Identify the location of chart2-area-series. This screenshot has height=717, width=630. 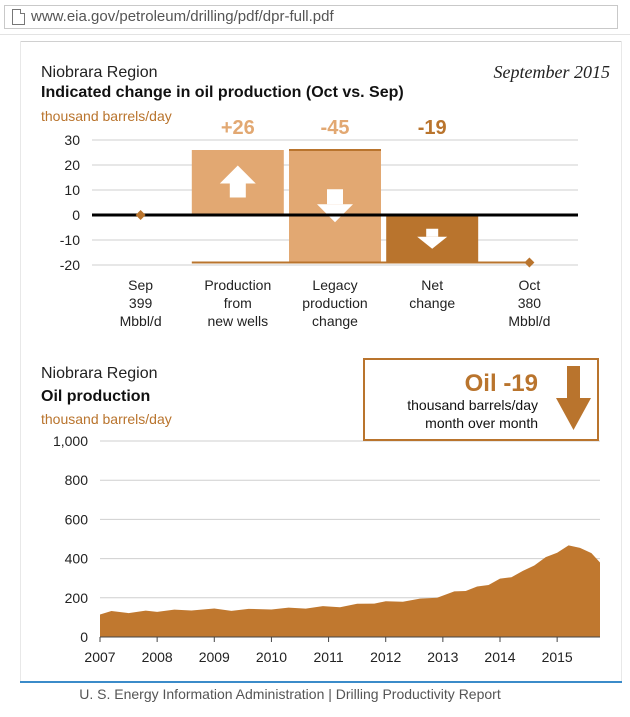
(350, 591).